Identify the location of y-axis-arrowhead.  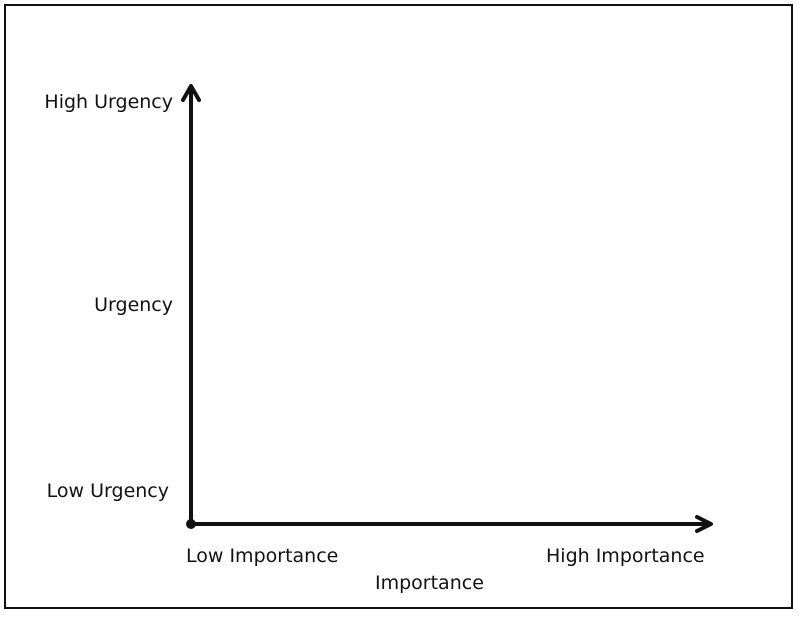
(191, 93).